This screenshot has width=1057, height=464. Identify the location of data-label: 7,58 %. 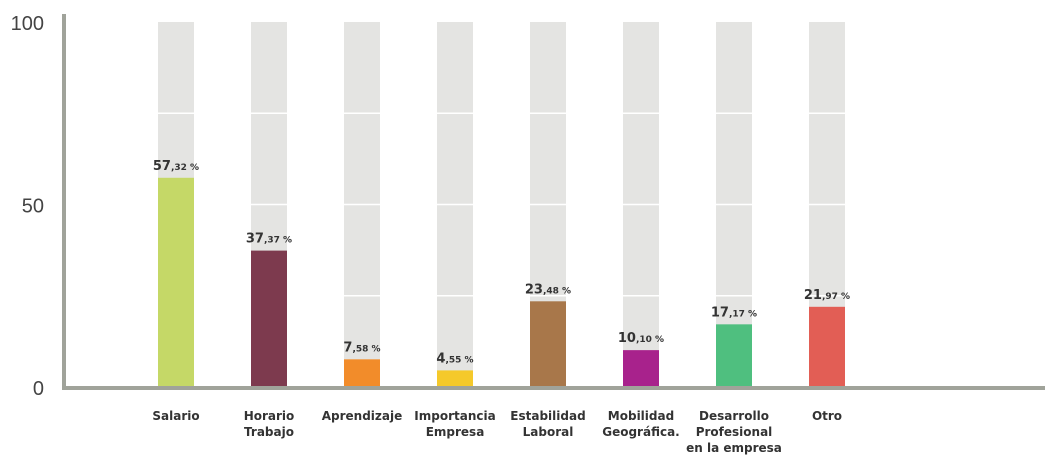
(361, 347).